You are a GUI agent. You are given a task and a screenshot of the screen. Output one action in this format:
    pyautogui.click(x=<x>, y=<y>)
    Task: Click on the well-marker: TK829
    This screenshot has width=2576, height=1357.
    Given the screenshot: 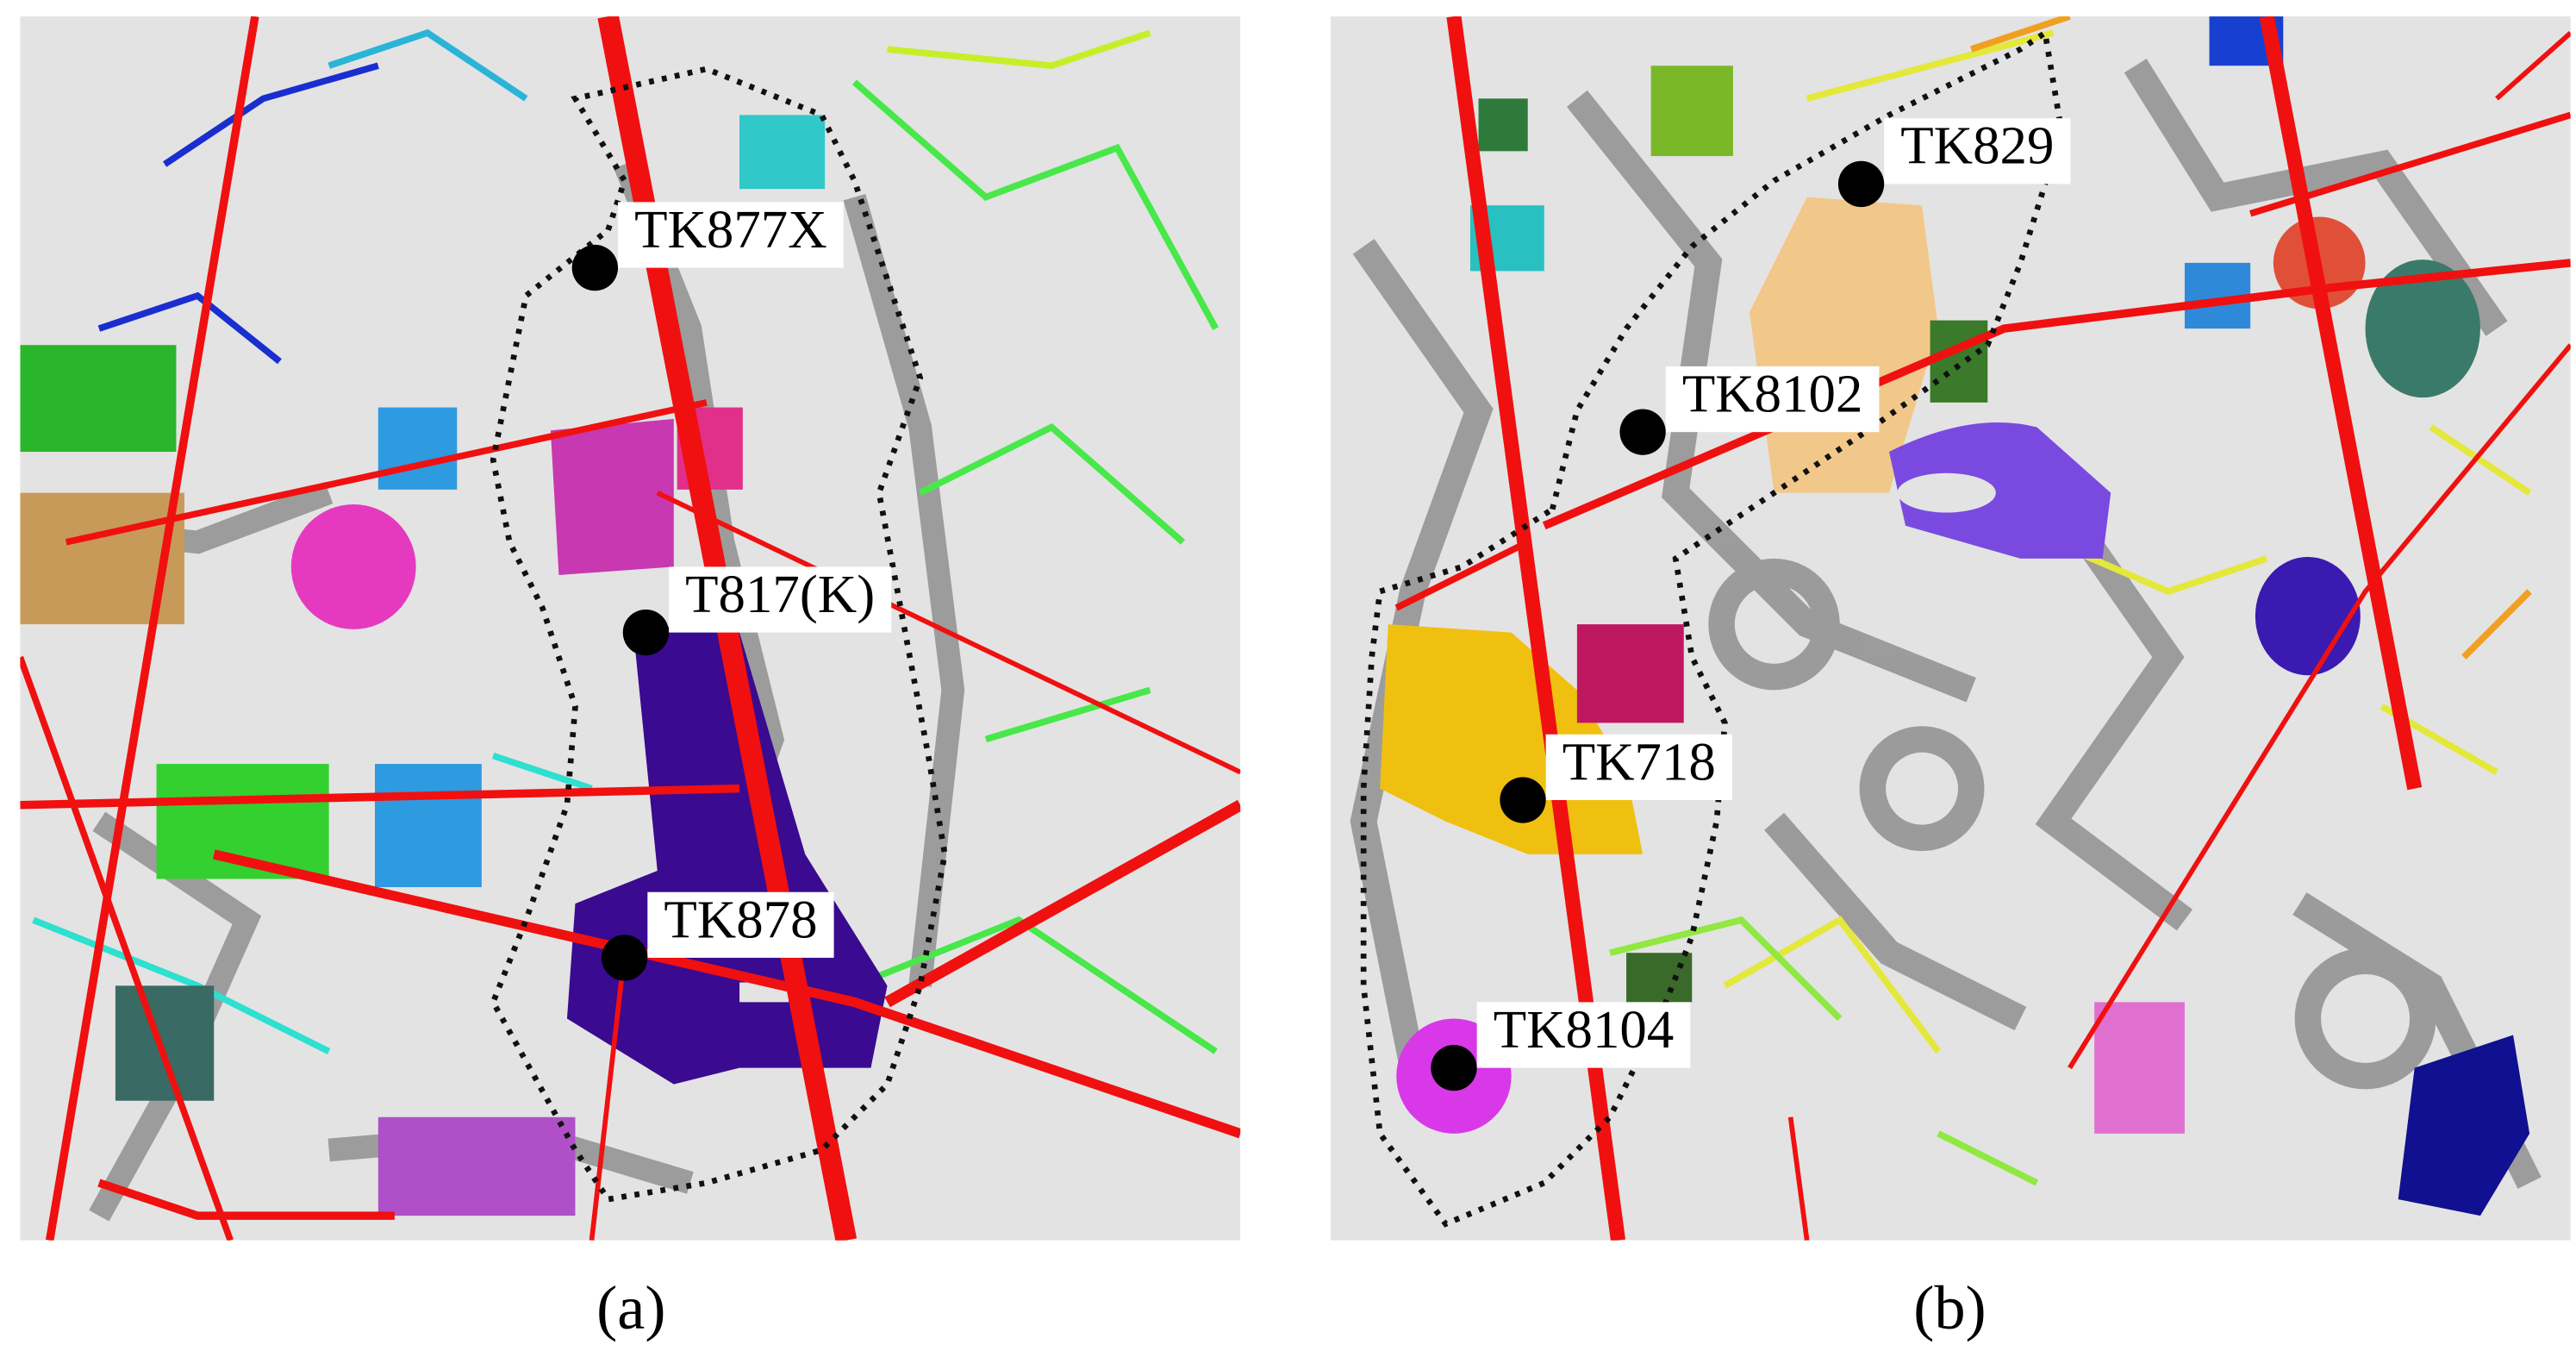 What is the action you would take?
    pyautogui.click(x=1954, y=162)
    